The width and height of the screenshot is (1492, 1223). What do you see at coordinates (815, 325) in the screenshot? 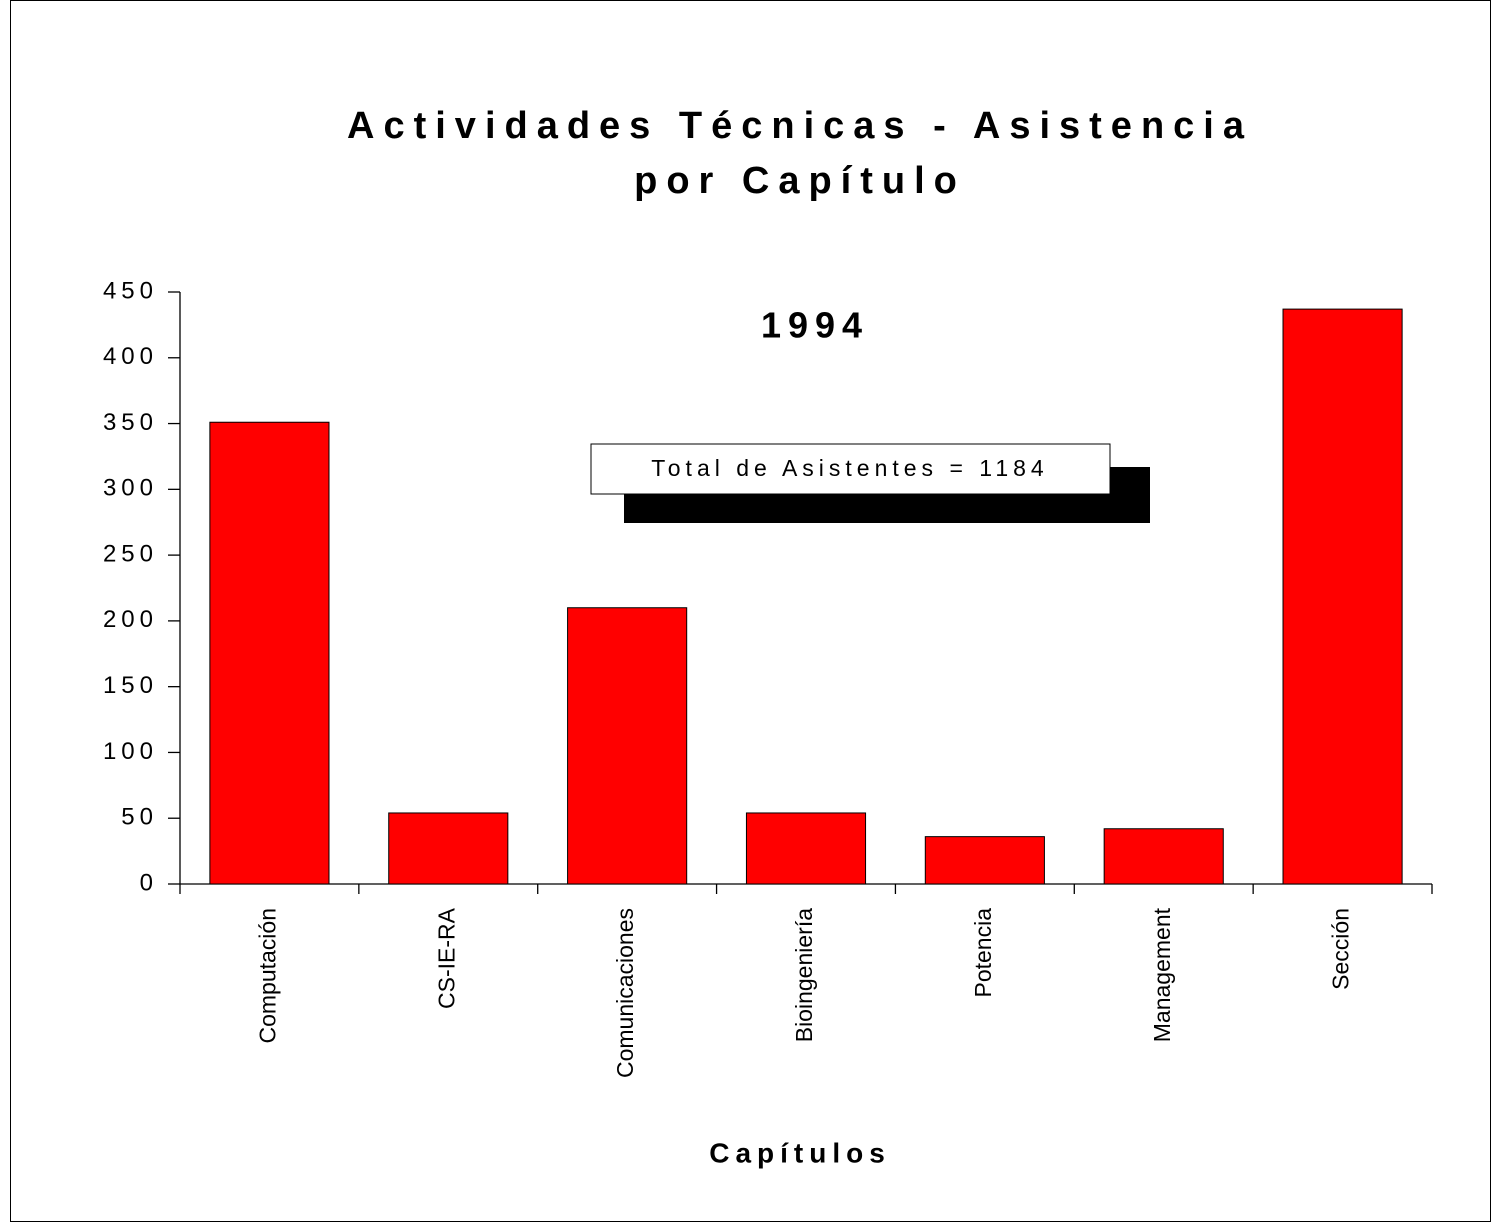
I see `annotation: 1994` at bounding box center [815, 325].